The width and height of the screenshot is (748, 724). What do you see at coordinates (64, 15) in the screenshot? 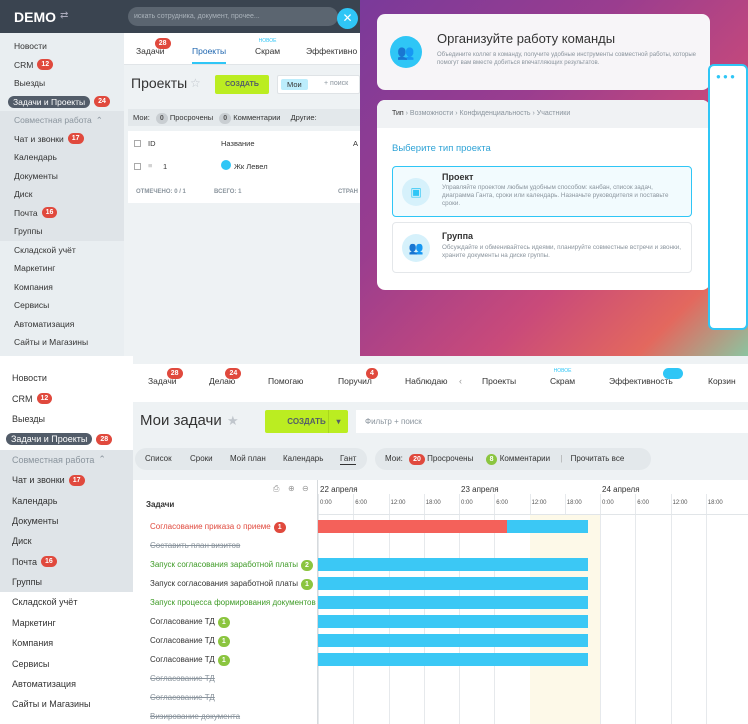
I see `sync-icon: ⇄` at bounding box center [64, 15].